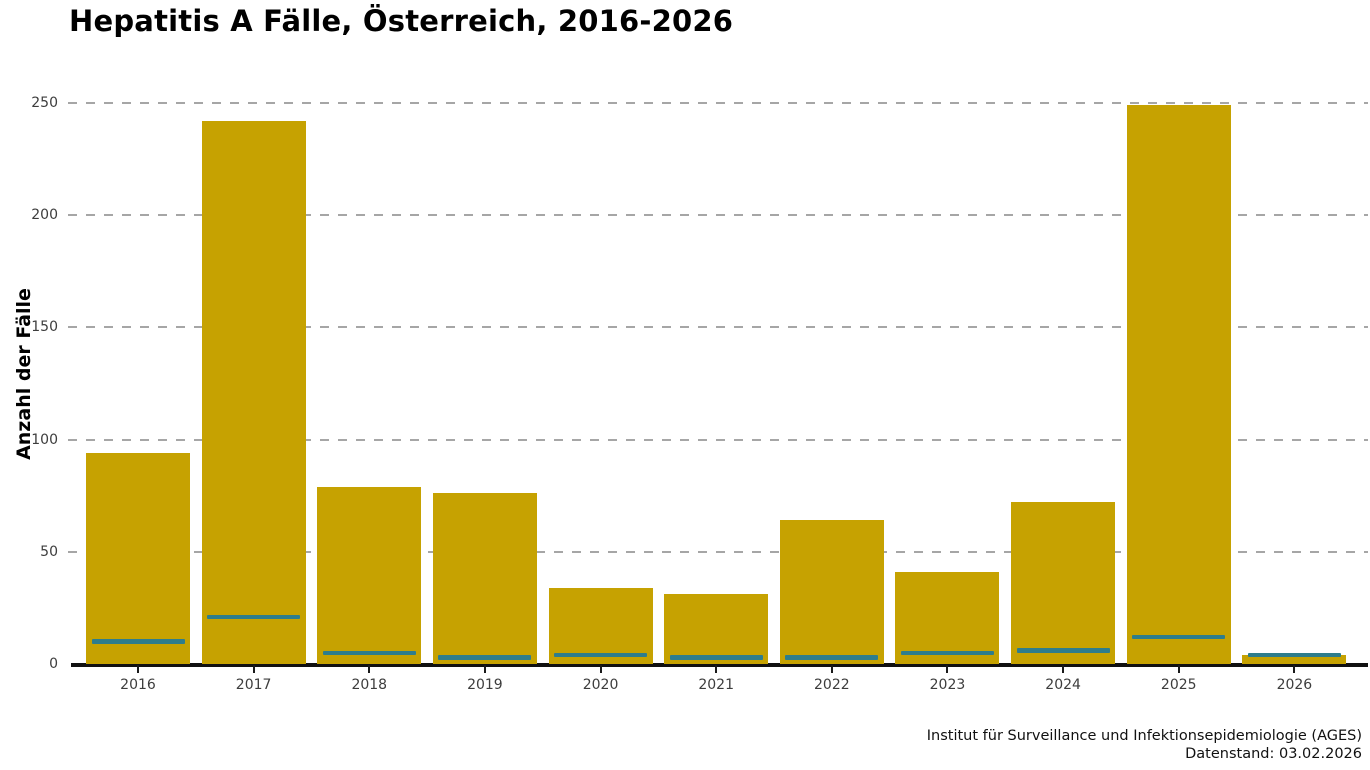 Image resolution: width=1370 pixels, height=770 pixels. I want to click on bar-2022, so click(831, 592).